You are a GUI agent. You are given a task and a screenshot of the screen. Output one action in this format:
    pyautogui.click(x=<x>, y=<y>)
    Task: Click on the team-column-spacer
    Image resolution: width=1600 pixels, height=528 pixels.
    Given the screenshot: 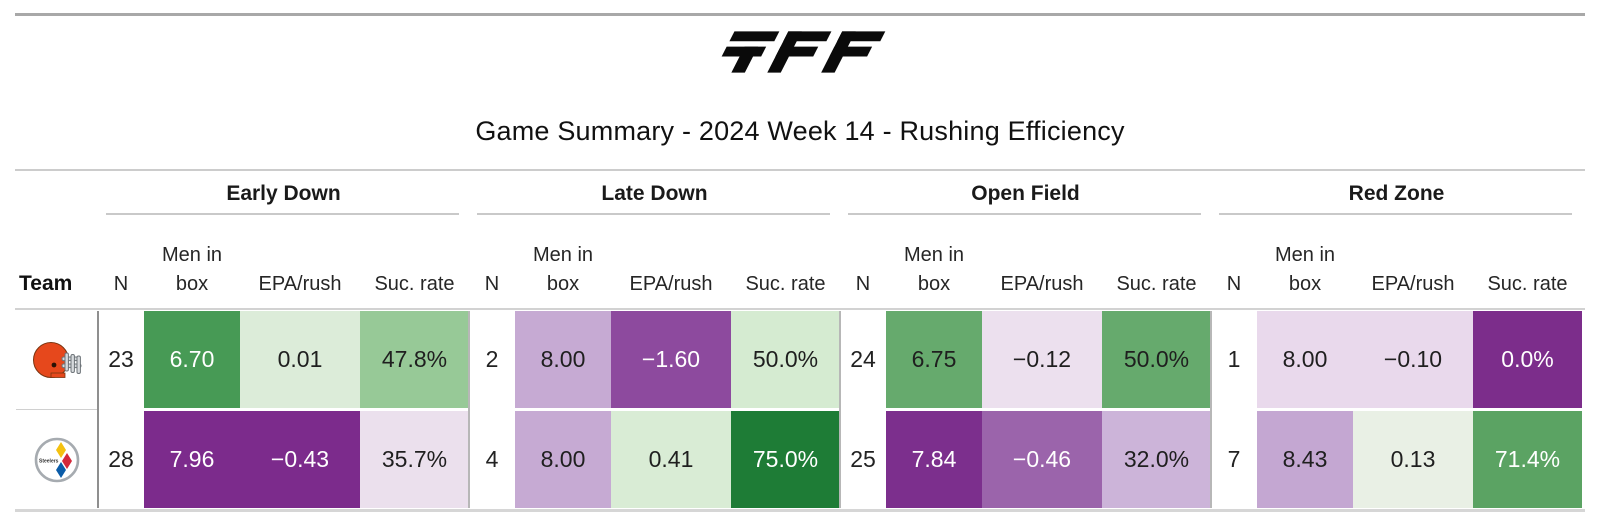 What is the action you would take?
    pyautogui.click(x=57, y=194)
    